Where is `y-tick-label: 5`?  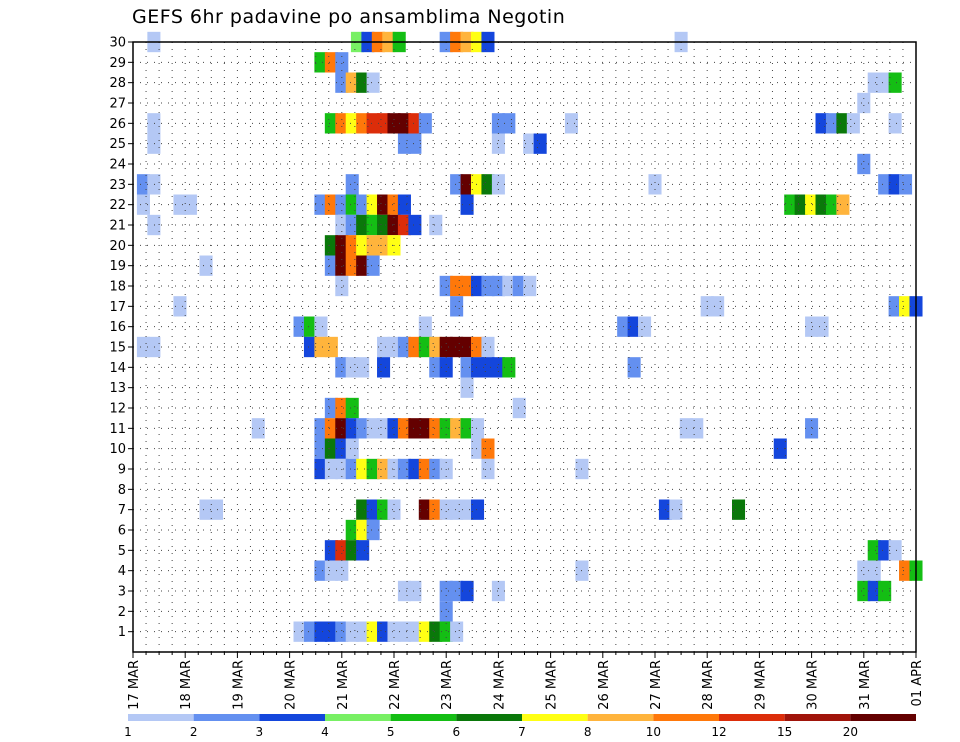
y-tick-label: 5 is located at coordinates (122, 551).